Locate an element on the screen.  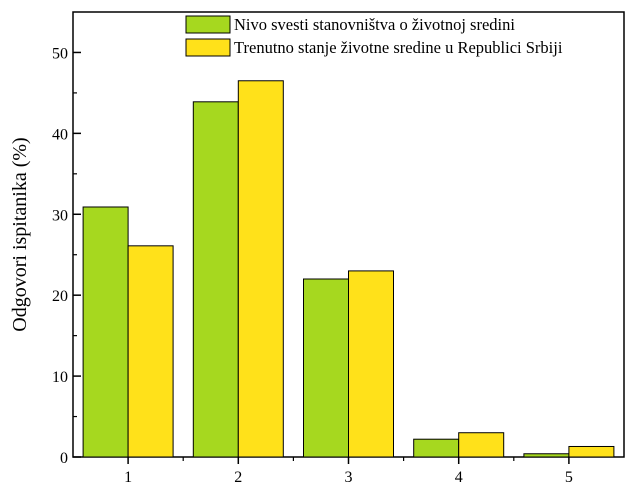
bar-series1-cat3 is located at coordinates (326, 368).